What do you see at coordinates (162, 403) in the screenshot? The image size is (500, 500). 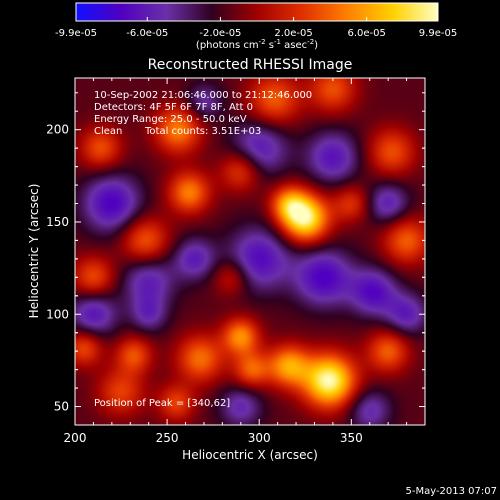 I see `annotation-peak-position: Position of Peak = [340,62]` at bounding box center [162, 403].